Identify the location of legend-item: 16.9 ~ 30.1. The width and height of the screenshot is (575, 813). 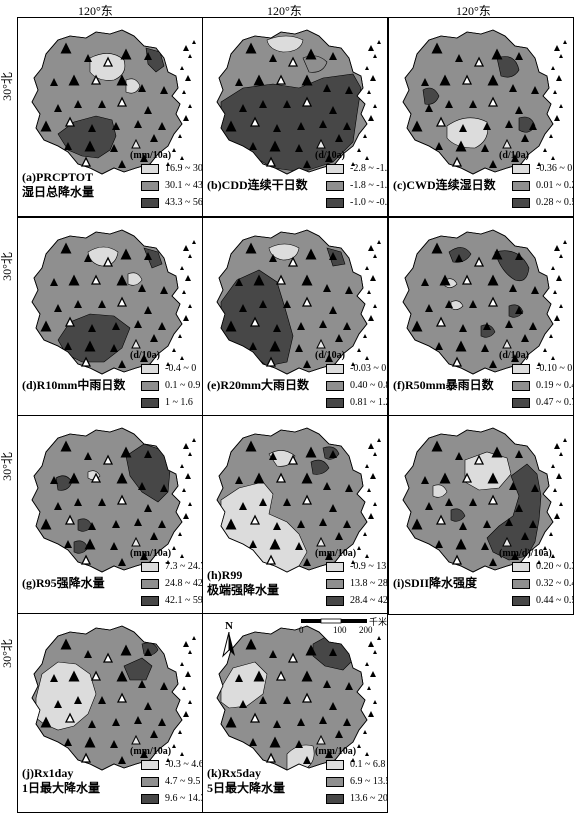
(172, 169).